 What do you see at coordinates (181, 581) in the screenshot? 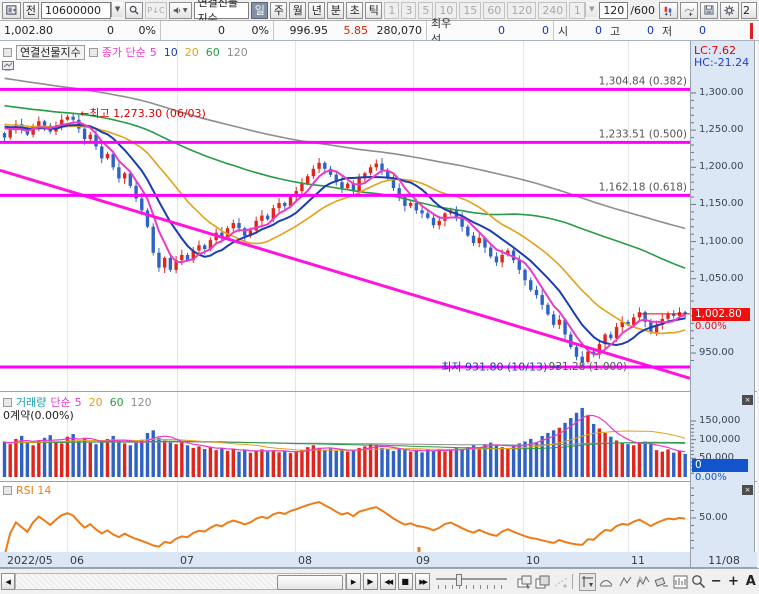
I see `h-scrollbar` at bounding box center [181, 581].